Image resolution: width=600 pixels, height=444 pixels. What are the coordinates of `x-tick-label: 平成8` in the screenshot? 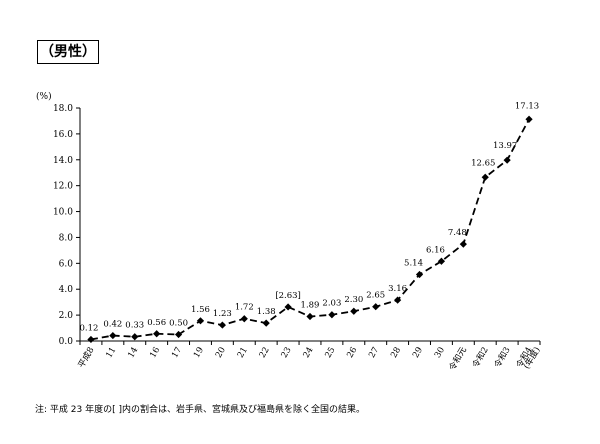 It's located at (86, 357).